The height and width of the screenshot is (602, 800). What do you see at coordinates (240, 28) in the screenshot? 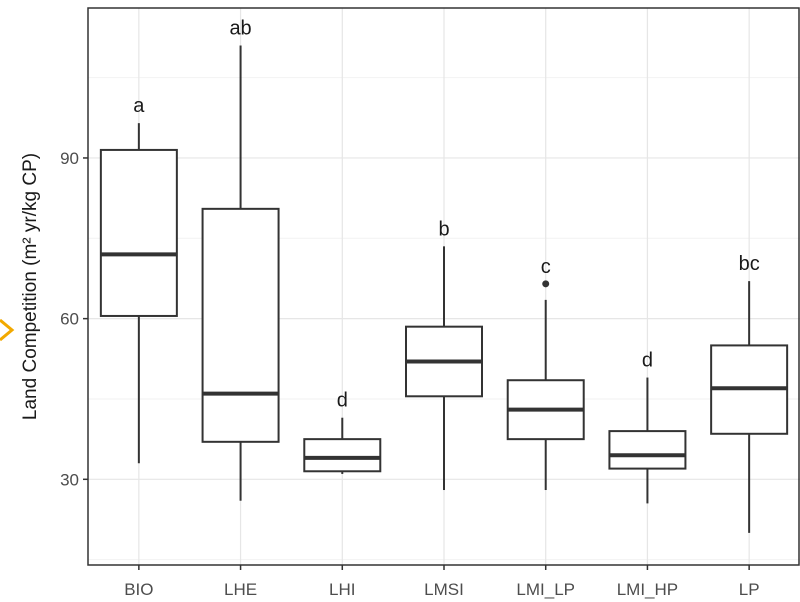
I see `significance-label: ab` at bounding box center [240, 28].